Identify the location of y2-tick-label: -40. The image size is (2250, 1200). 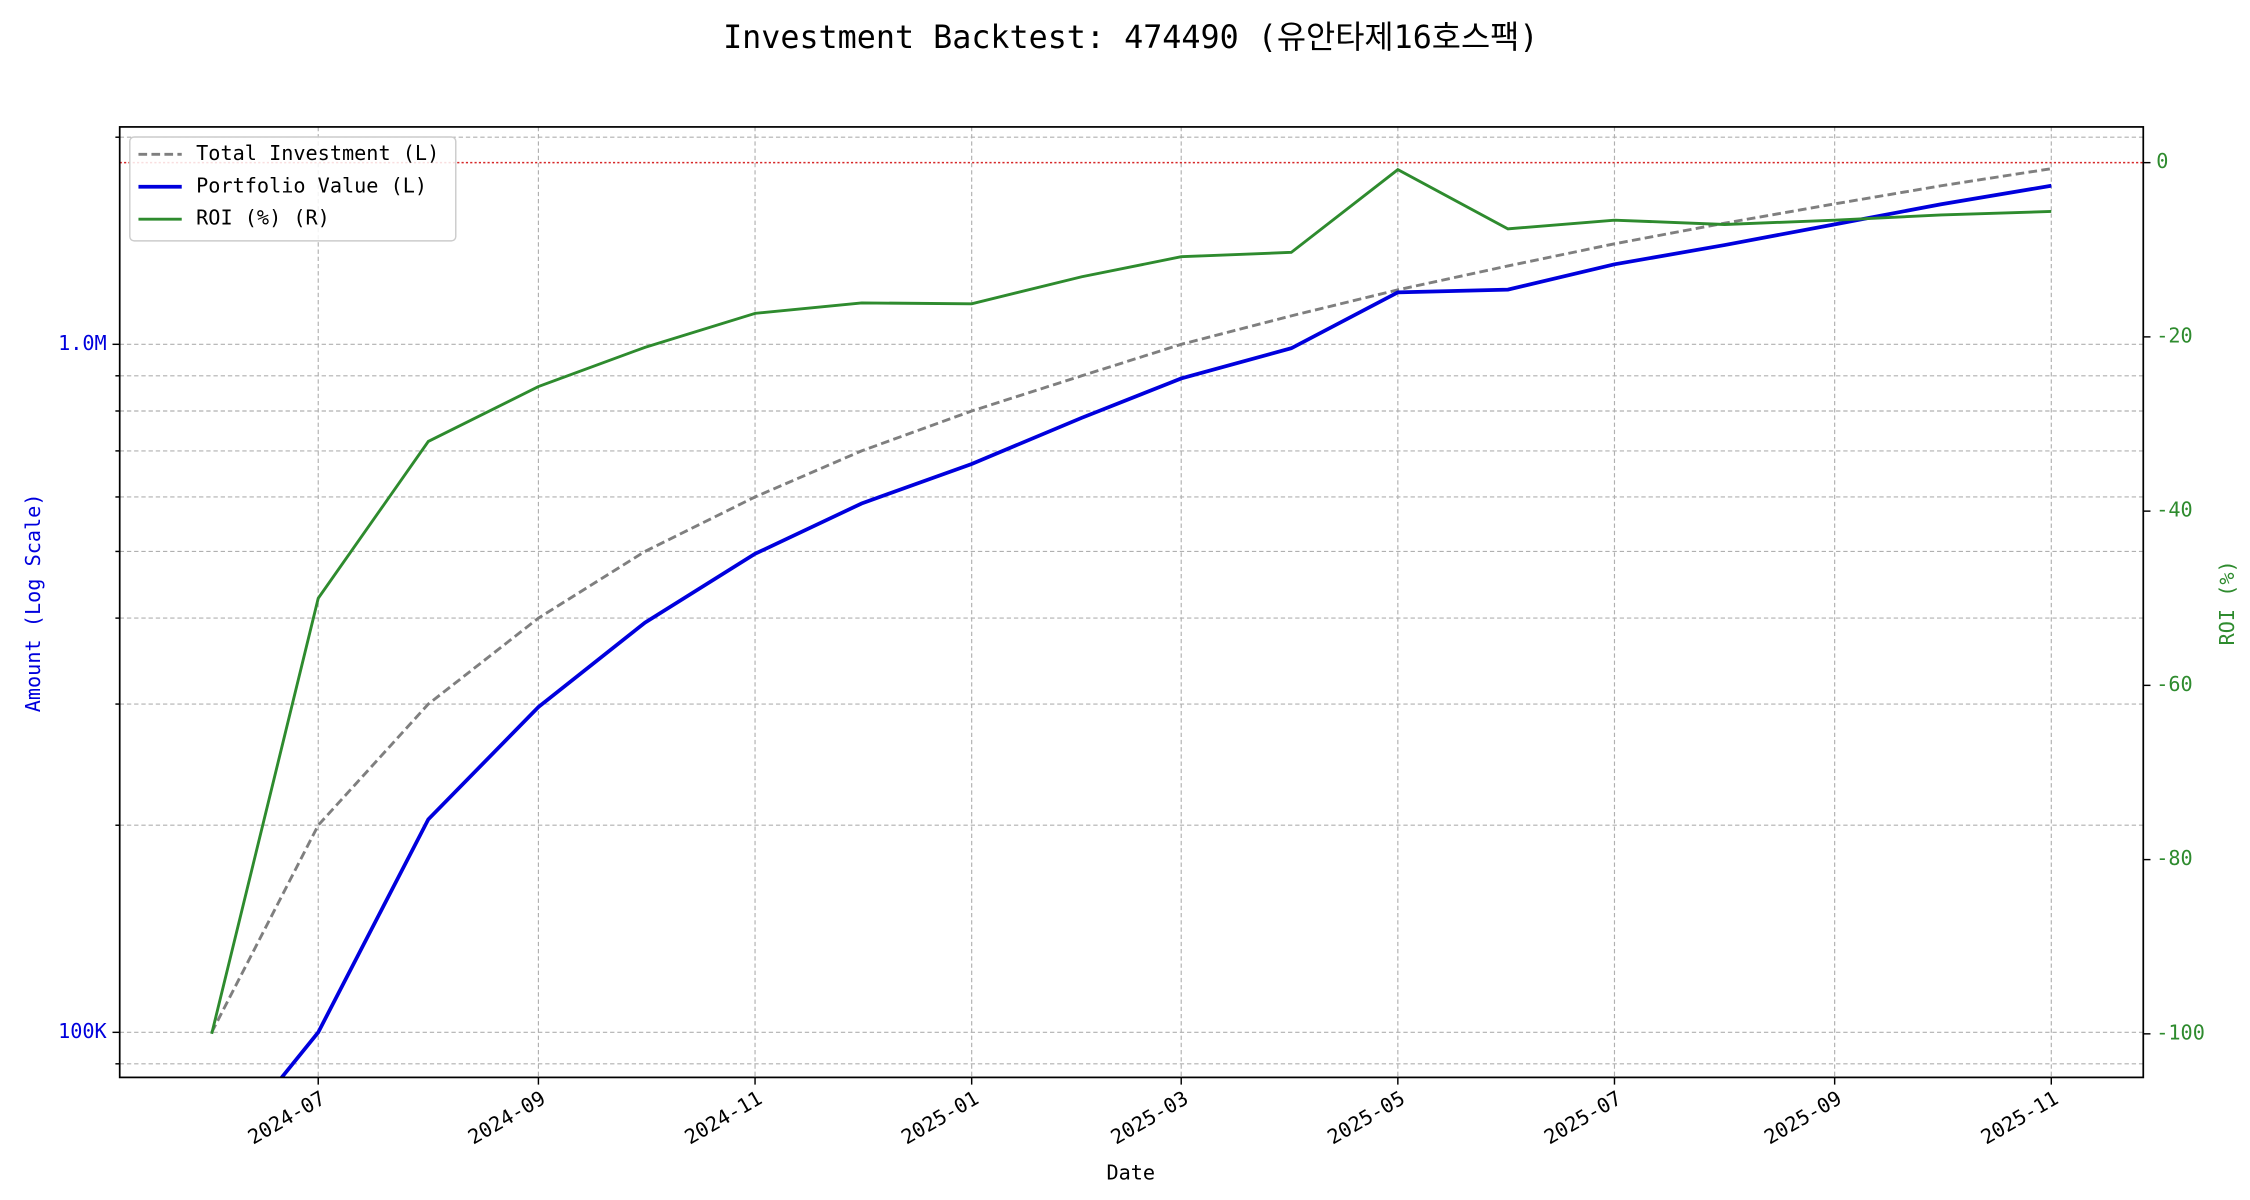
(2174, 510).